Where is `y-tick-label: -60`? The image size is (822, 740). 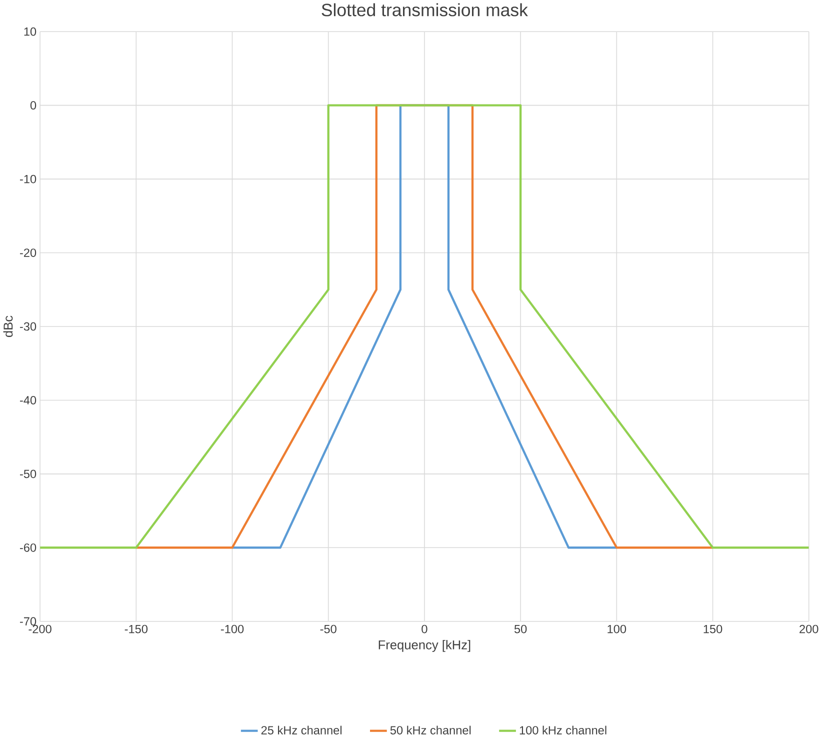
y-tick-label: -60 is located at coordinates (28, 548).